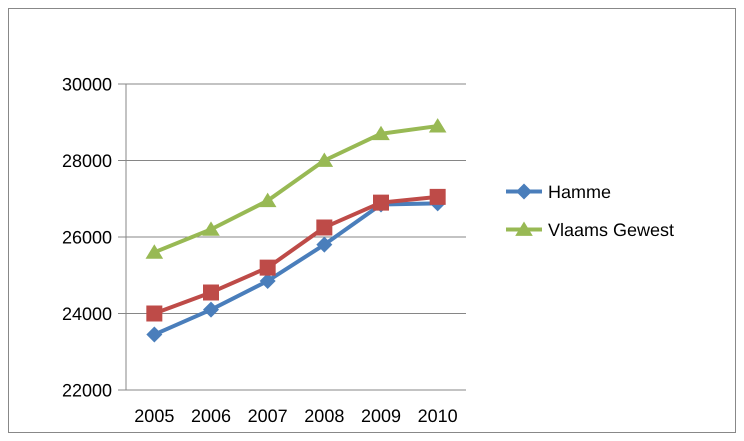 Image resolution: width=744 pixels, height=441 pixels. What do you see at coordinates (154, 416) in the screenshot?
I see `x-tick-label: 2005` at bounding box center [154, 416].